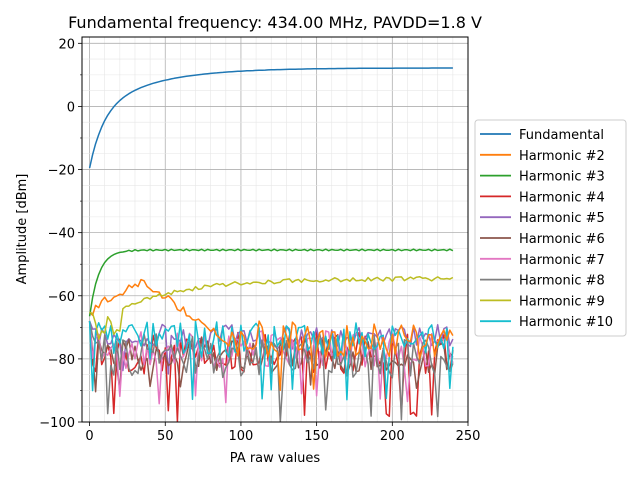 This screenshot has height=480, width=640. I want to click on x-tick-label: 150, so click(316, 436).